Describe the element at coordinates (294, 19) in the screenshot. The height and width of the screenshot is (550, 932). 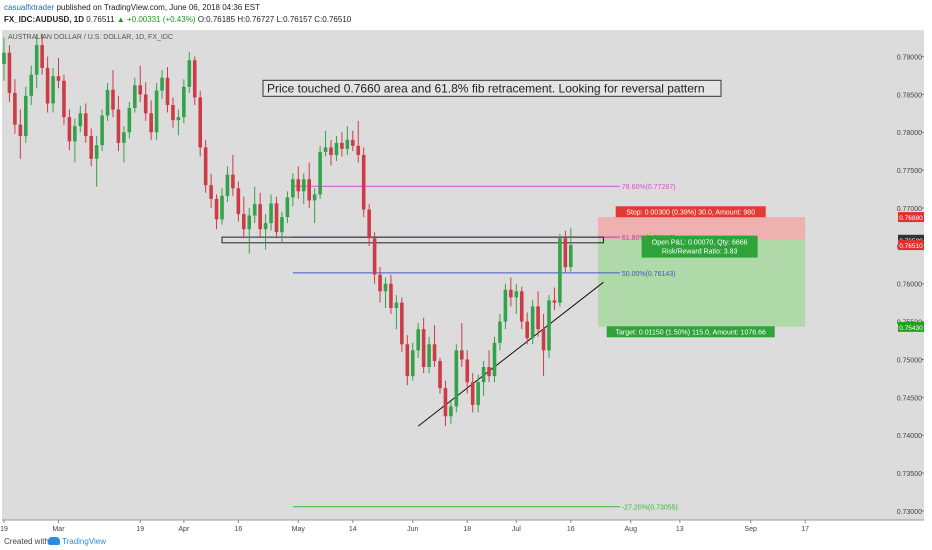
I see `low-price: L:0.76157` at that location.